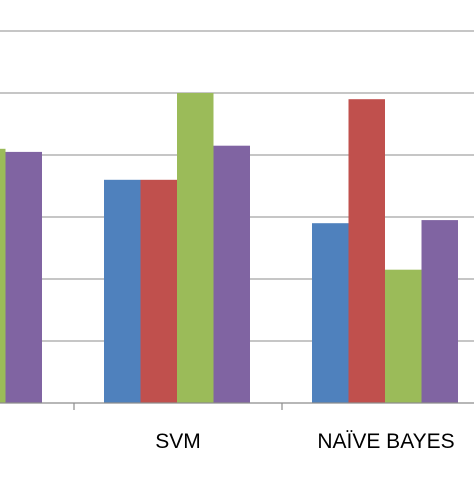 This screenshot has height=479, width=474. Describe the element at coordinates (304, 441) in the screenshot. I see `x-tick-labels: SVM NAÏVE BAYES` at that location.